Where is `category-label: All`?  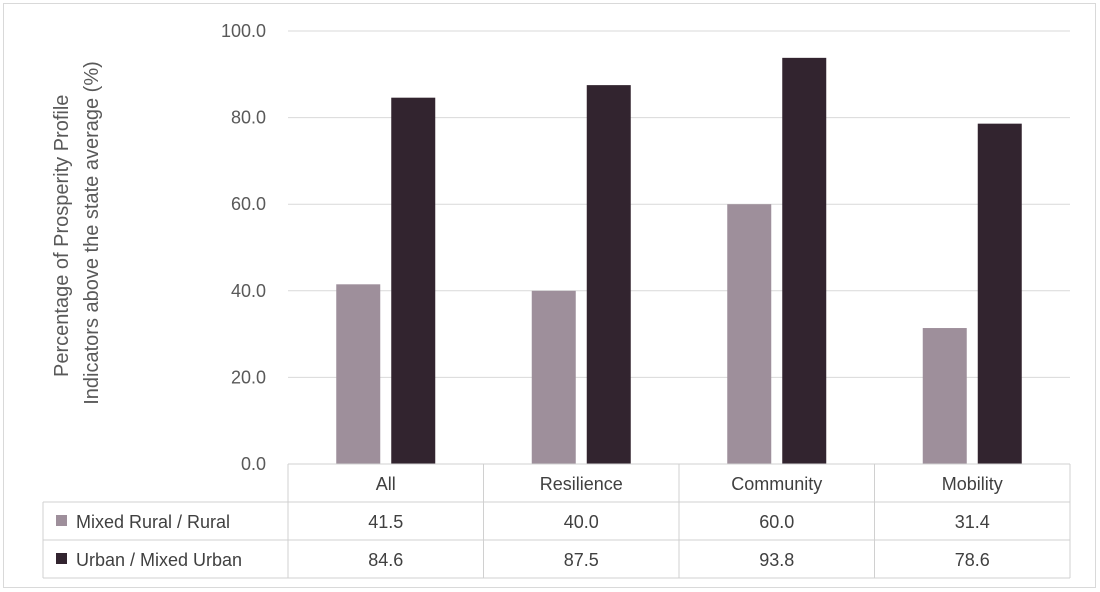 category-label: All is located at coordinates (386, 484).